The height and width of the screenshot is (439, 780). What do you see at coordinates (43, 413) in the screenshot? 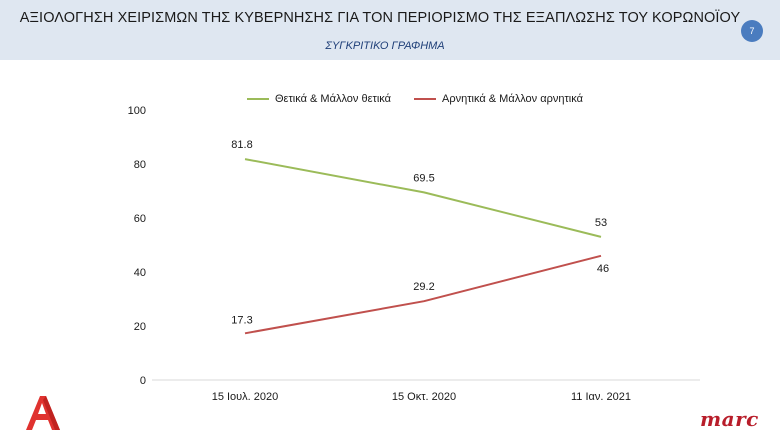
I see `alpha-tv-logo-icon` at bounding box center [43, 413].